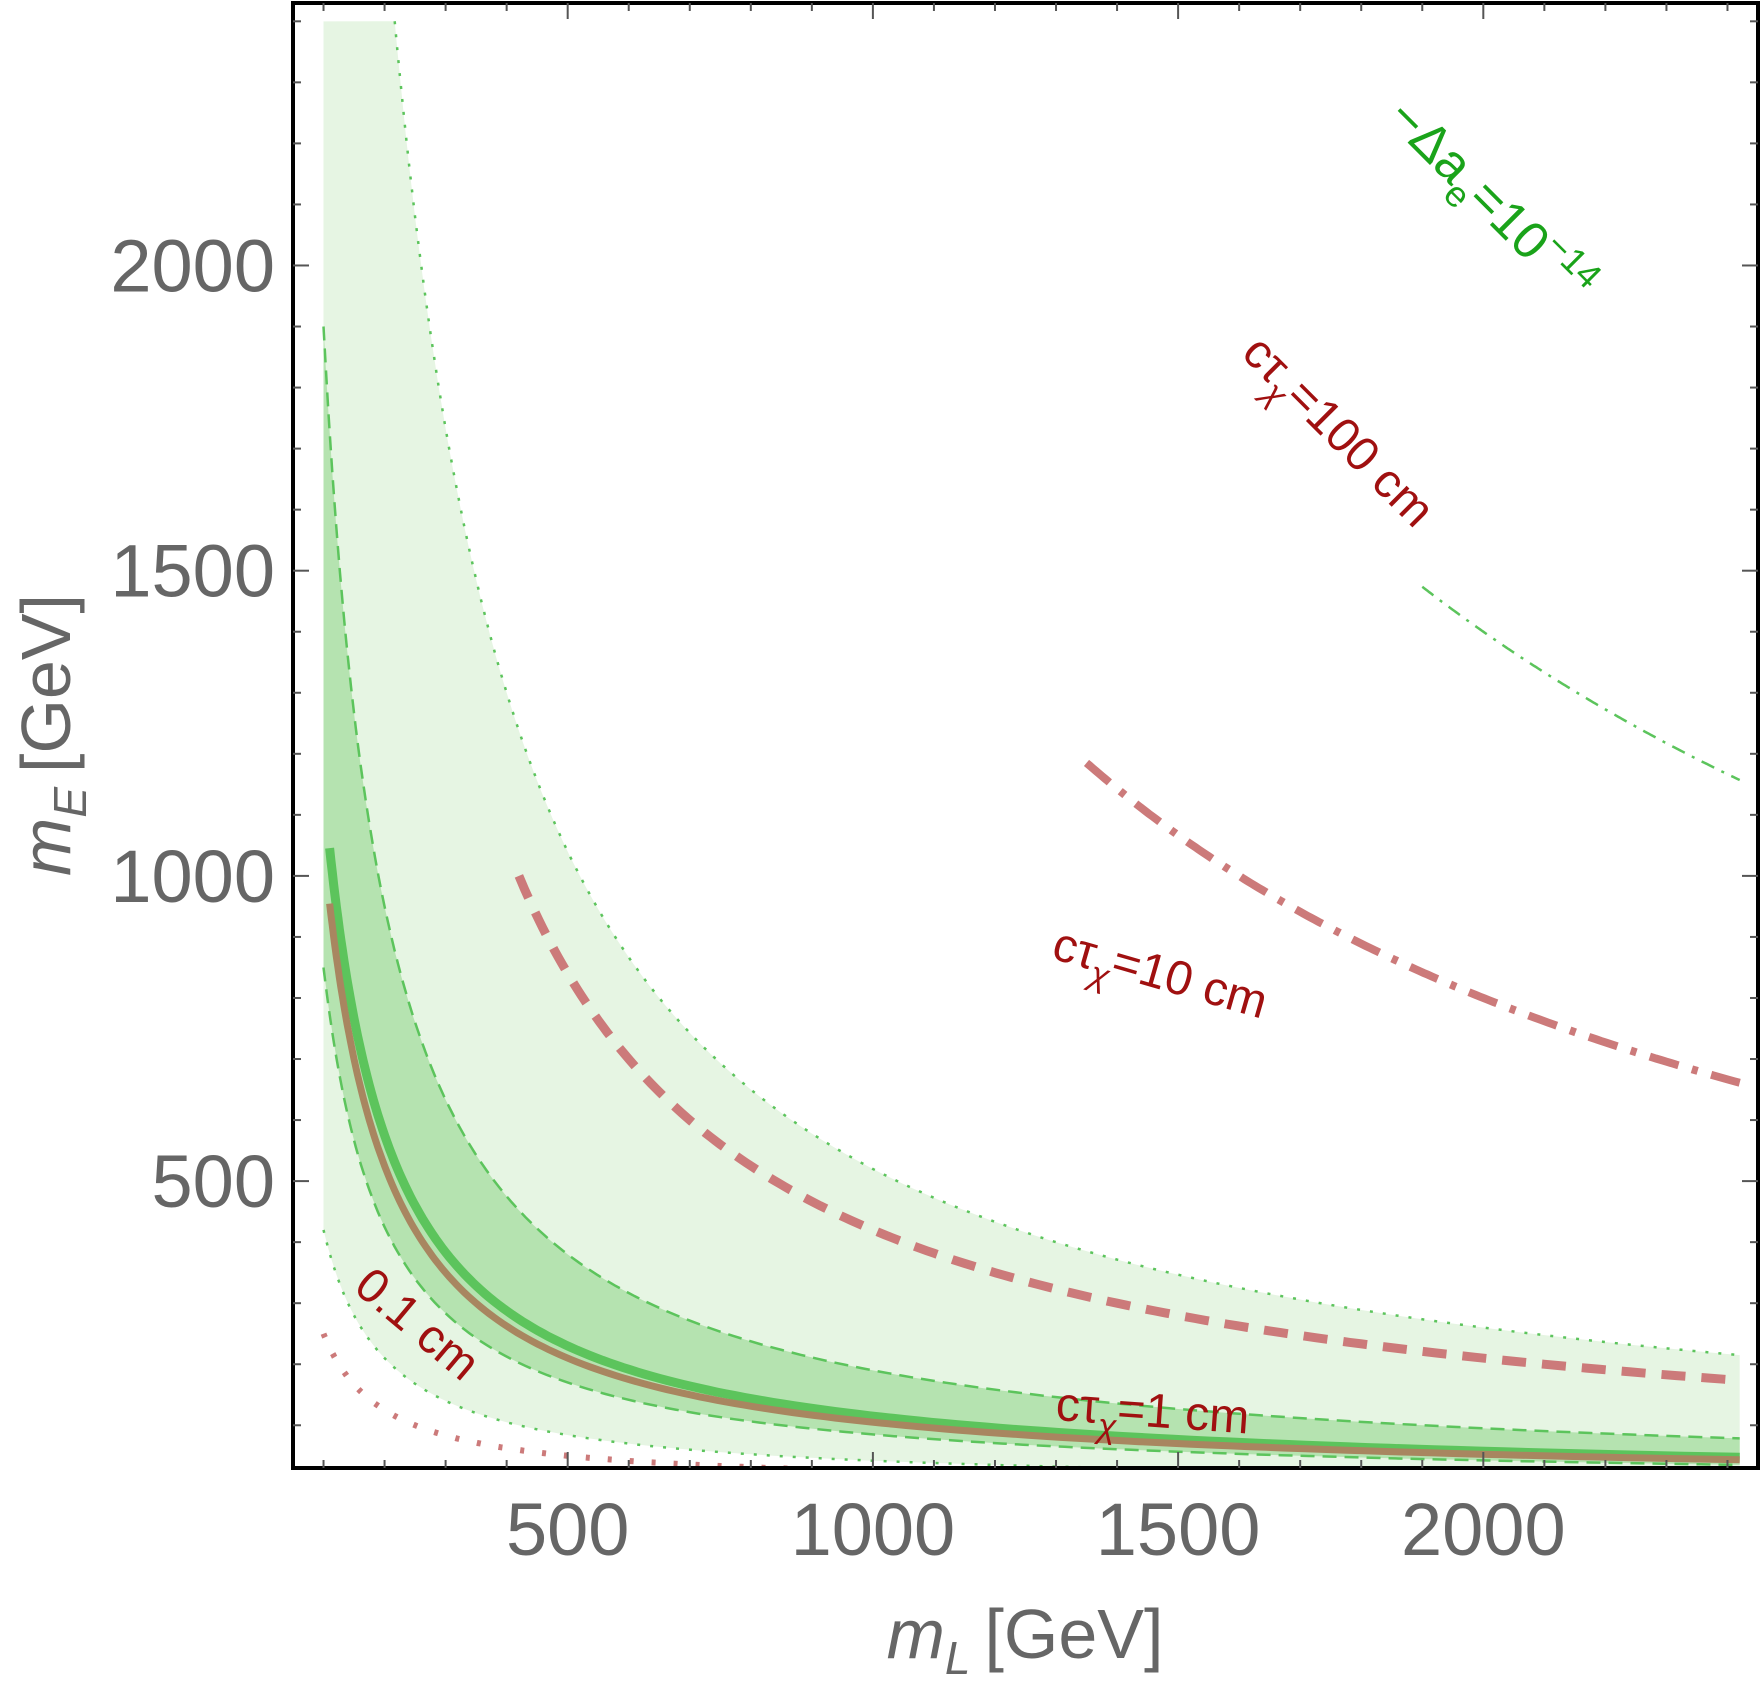 The width and height of the screenshot is (1763, 1682). Describe the element at coordinates (70, 802) in the screenshot. I see `y-axis-sub: E` at that location.